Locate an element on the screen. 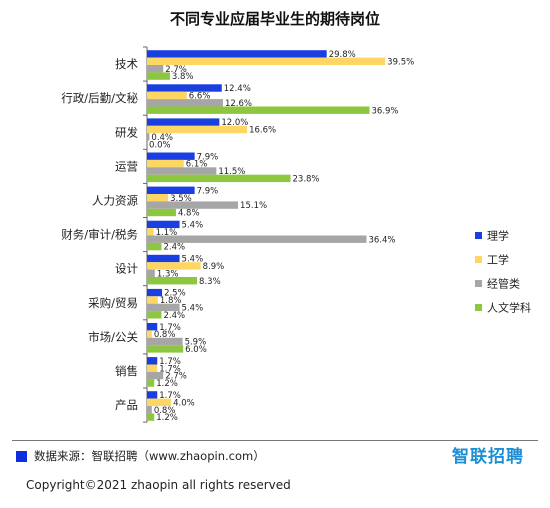 The image size is (550, 508). category-label: 运营 is located at coordinates (126, 166).